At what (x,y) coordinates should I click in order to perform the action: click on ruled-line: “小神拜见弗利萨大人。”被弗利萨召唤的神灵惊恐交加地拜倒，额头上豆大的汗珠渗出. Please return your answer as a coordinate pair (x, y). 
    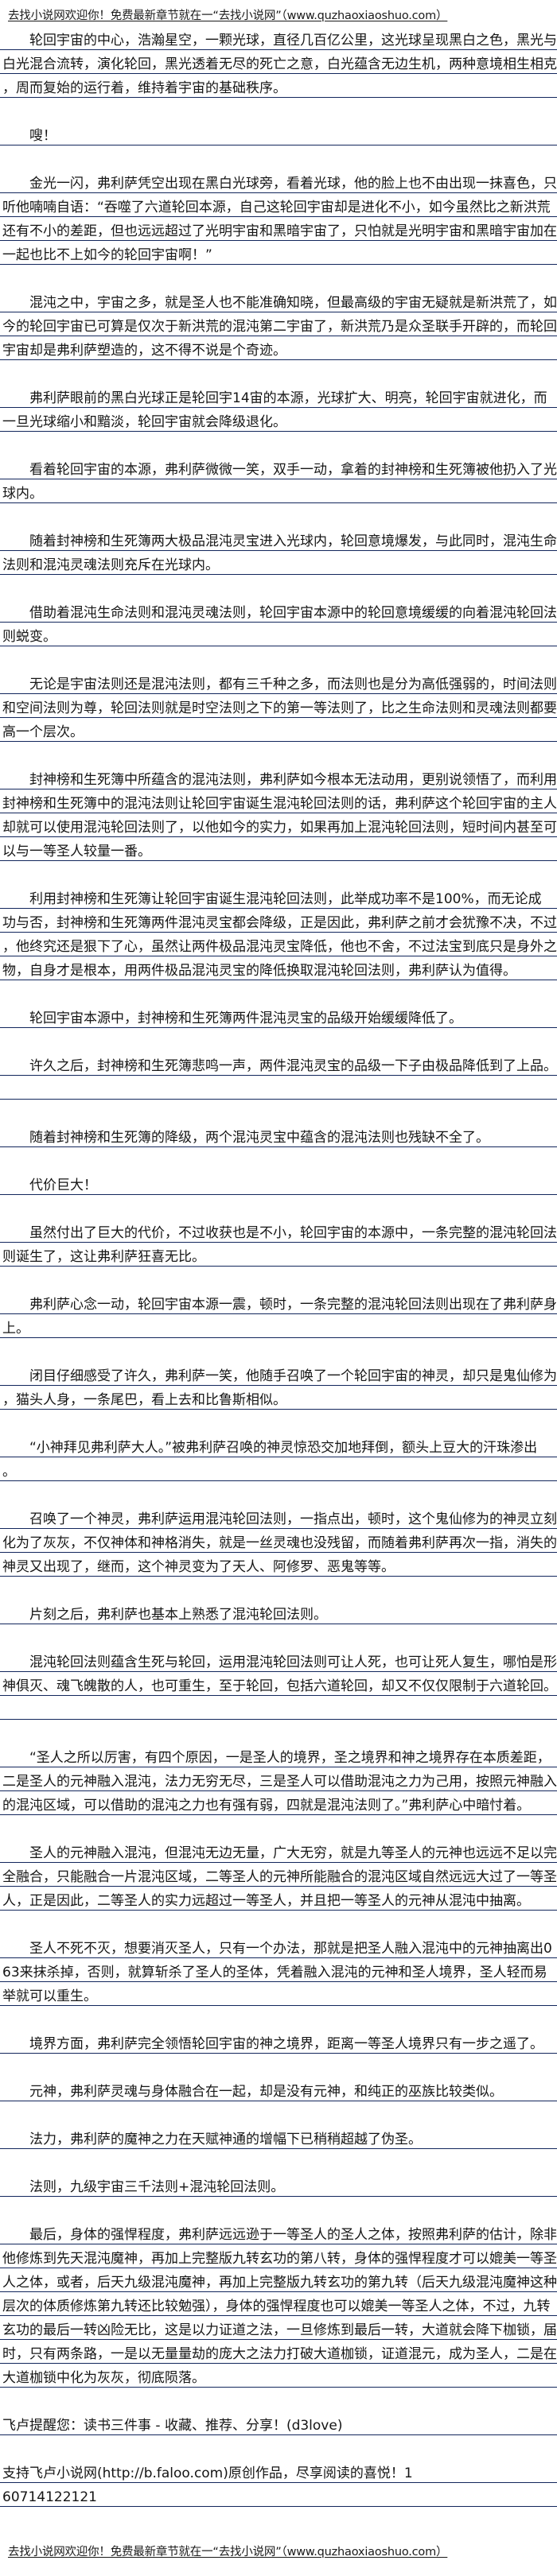
    Looking at the image, I should click on (278, 1445).